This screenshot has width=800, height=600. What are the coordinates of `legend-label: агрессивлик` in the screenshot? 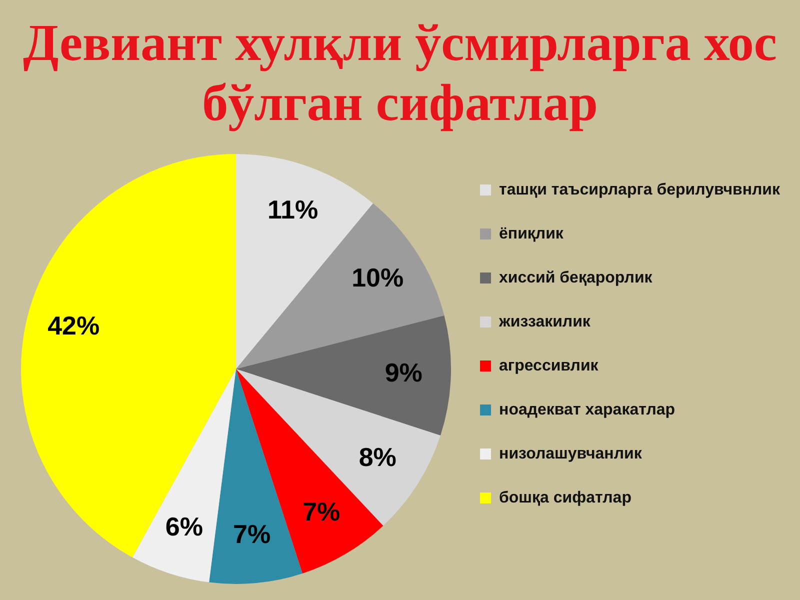 It's located at (549, 365).